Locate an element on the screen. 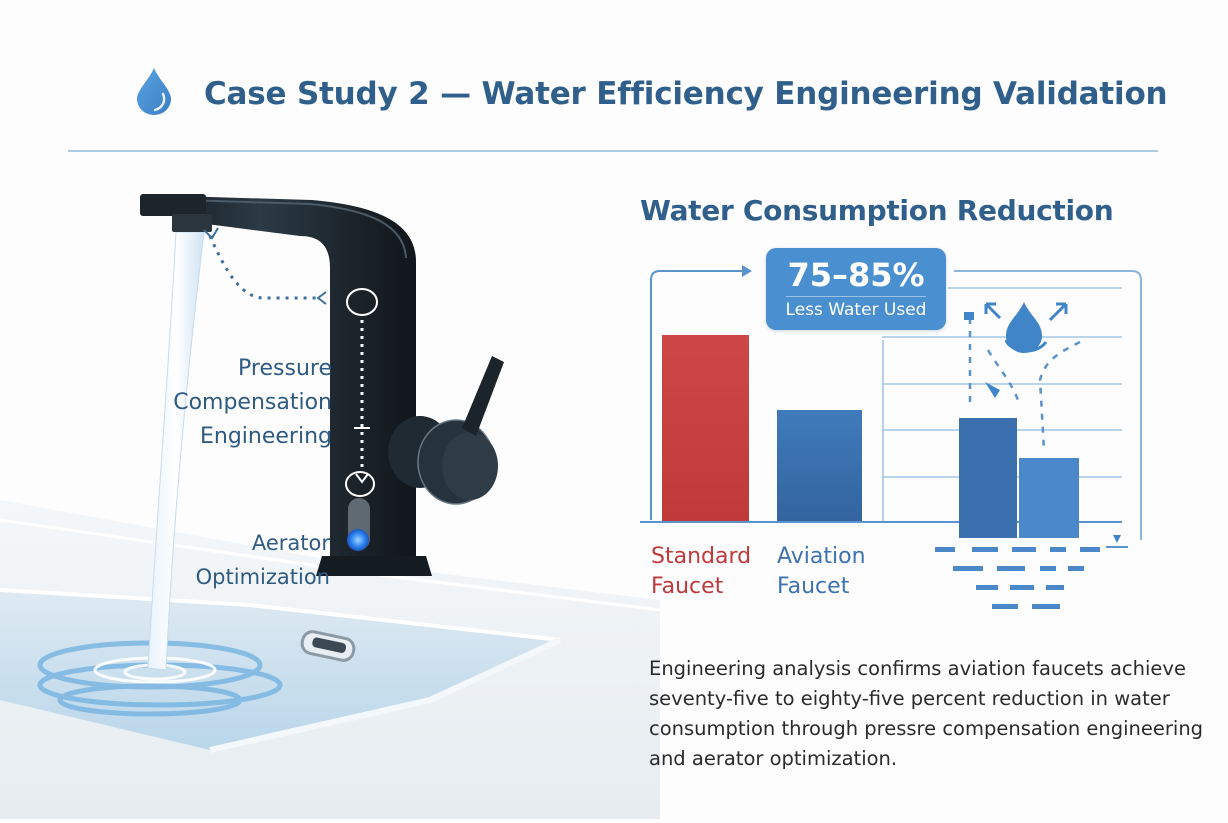  callout-divider is located at coordinates (856, 296).